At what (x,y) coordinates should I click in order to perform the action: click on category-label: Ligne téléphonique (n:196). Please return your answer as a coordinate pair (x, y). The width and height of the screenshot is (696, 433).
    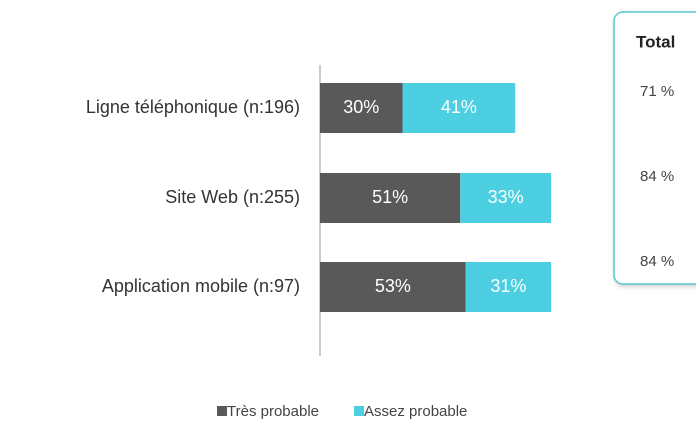
    Looking at the image, I should click on (193, 107).